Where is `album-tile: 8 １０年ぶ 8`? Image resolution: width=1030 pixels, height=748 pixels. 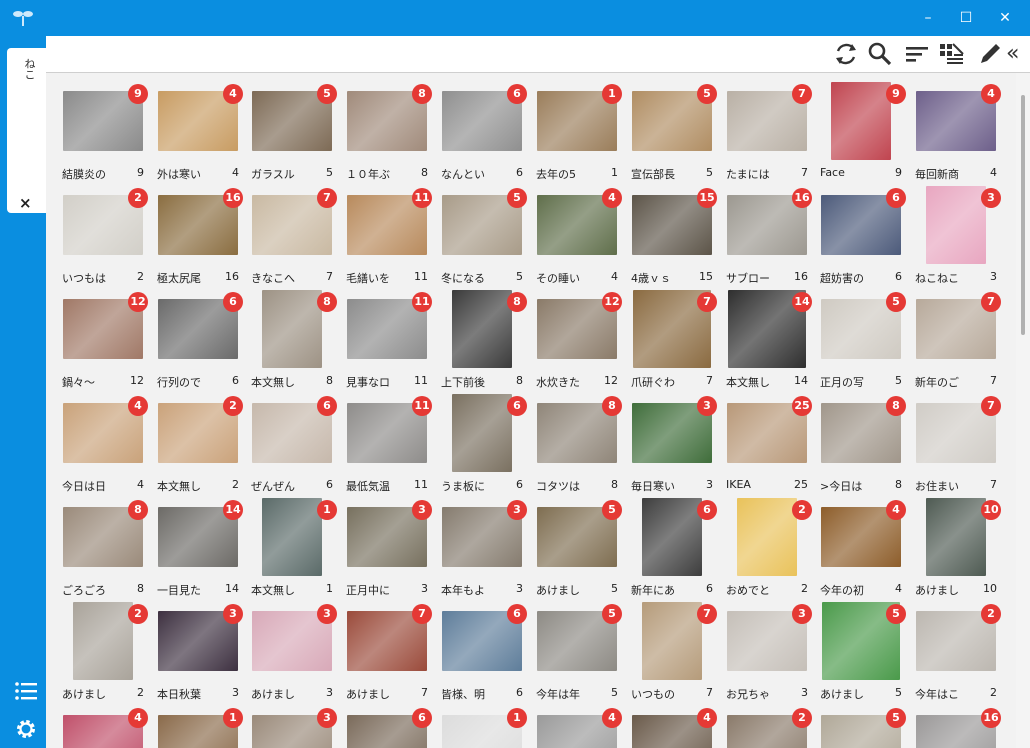
album-tile: 8 １０年ぶ 8 is located at coordinates (389, 131).